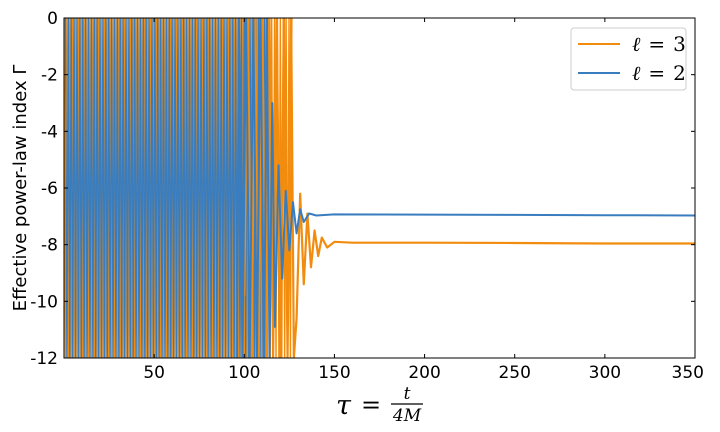 The height and width of the screenshot is (432, 720). Describe the element at coordinates (679, 73) in the screenshot. I see `legend-label-l2-value: 2` at that location.